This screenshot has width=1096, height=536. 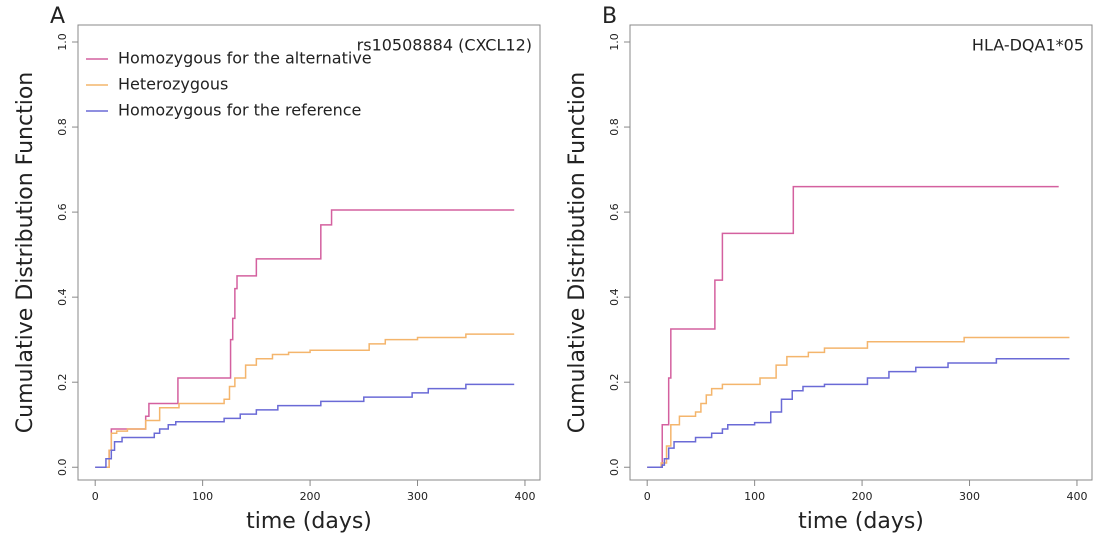 What do you see at coordinates (57, 16) in the screenshot?
I see `panel-label: A` at bounding box center [57, 16].